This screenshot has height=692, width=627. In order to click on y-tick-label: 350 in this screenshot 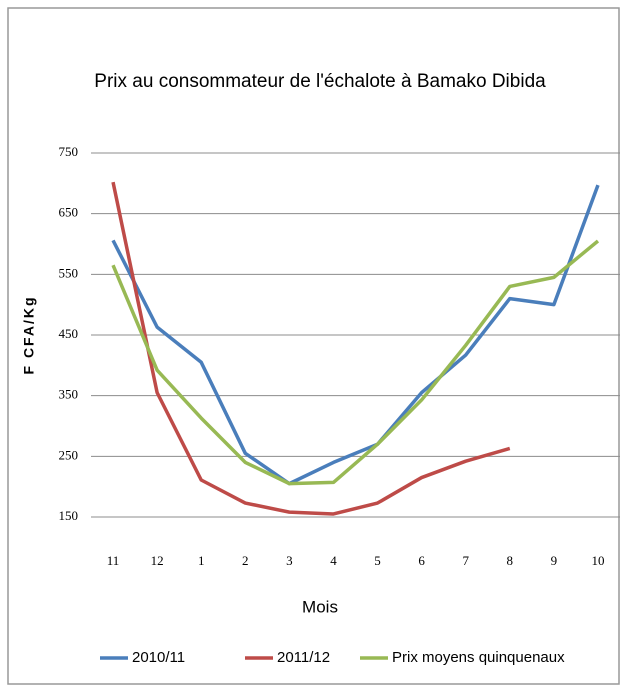, I will do `click(69, 394)`.